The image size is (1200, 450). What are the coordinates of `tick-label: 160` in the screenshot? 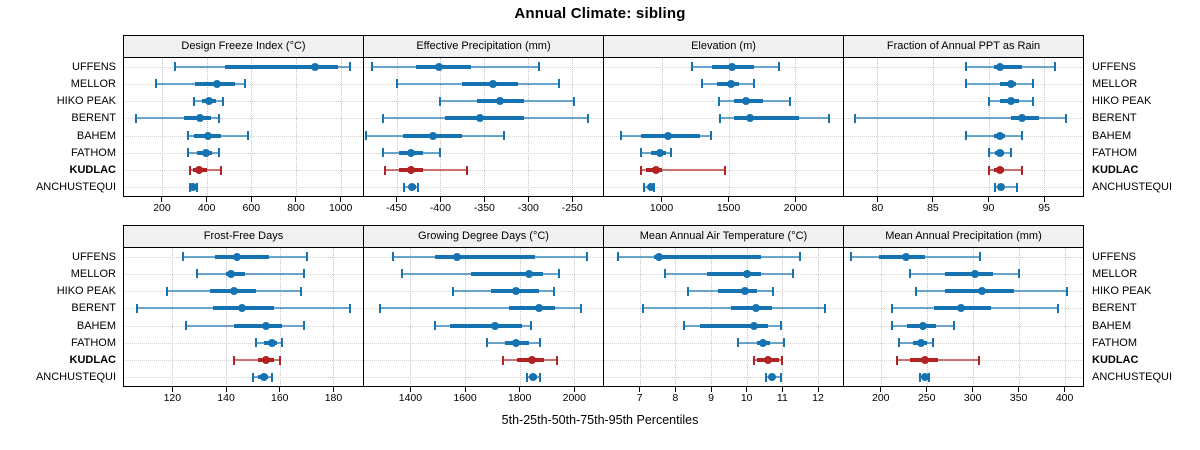 It's located at (279, 398).